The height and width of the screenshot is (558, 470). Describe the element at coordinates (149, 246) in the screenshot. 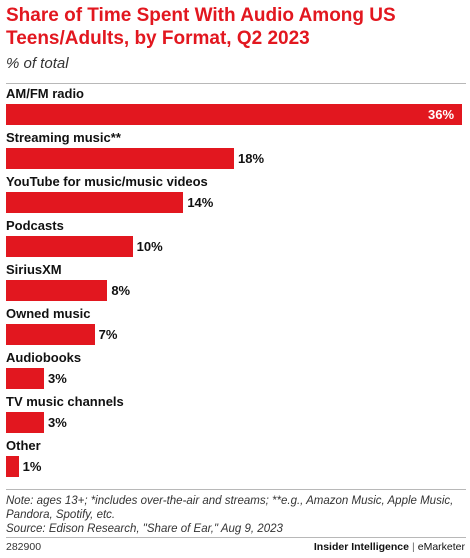

I see `value-label: 10%` at that location.